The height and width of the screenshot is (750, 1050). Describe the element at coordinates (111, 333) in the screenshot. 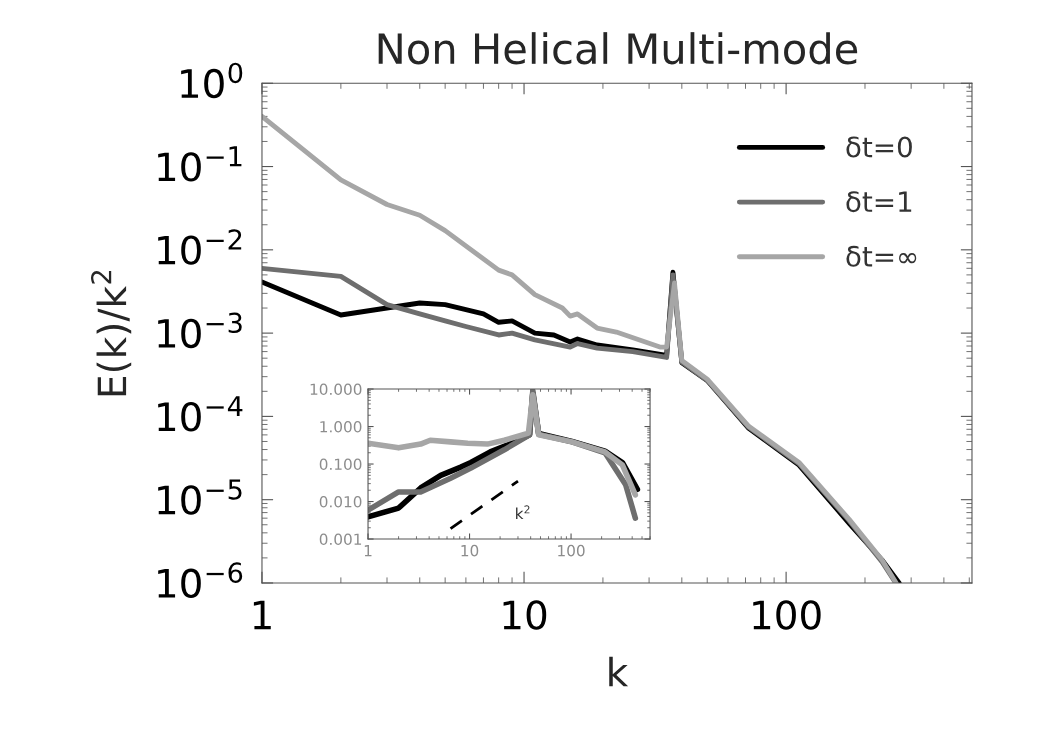

I see `y-axis-title: E(k)/k$^{2}$` at that location.